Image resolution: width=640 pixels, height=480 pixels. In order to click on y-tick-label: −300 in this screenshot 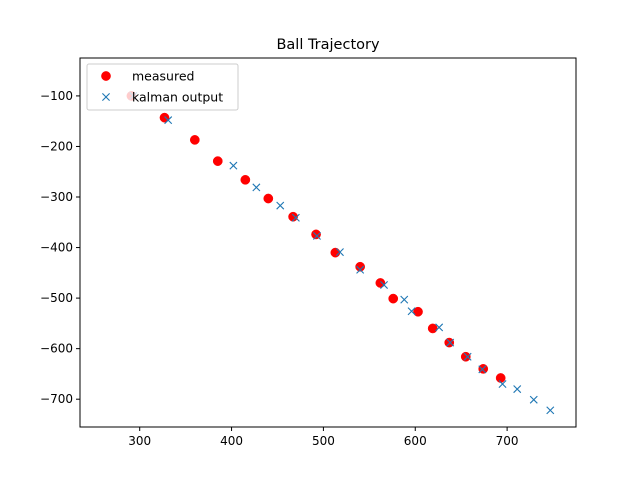, I will do `click(56, 197)`.